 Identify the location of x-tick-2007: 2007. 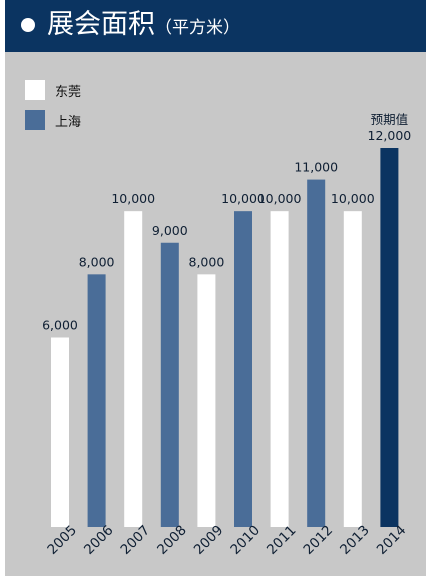
(136, 540).